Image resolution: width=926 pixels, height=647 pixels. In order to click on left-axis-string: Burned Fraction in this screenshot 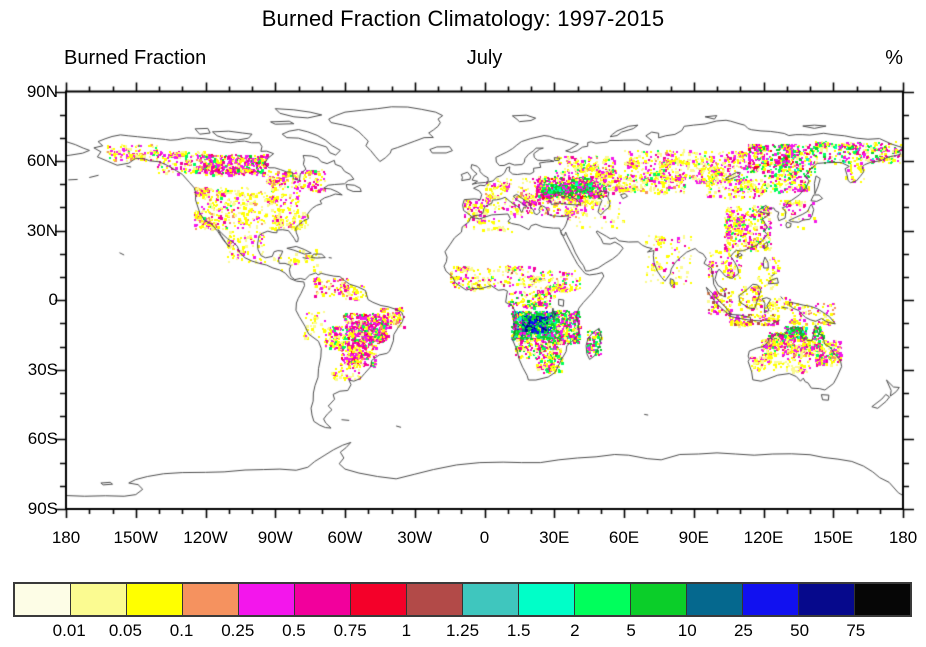, I will do `click(135, 58)`.